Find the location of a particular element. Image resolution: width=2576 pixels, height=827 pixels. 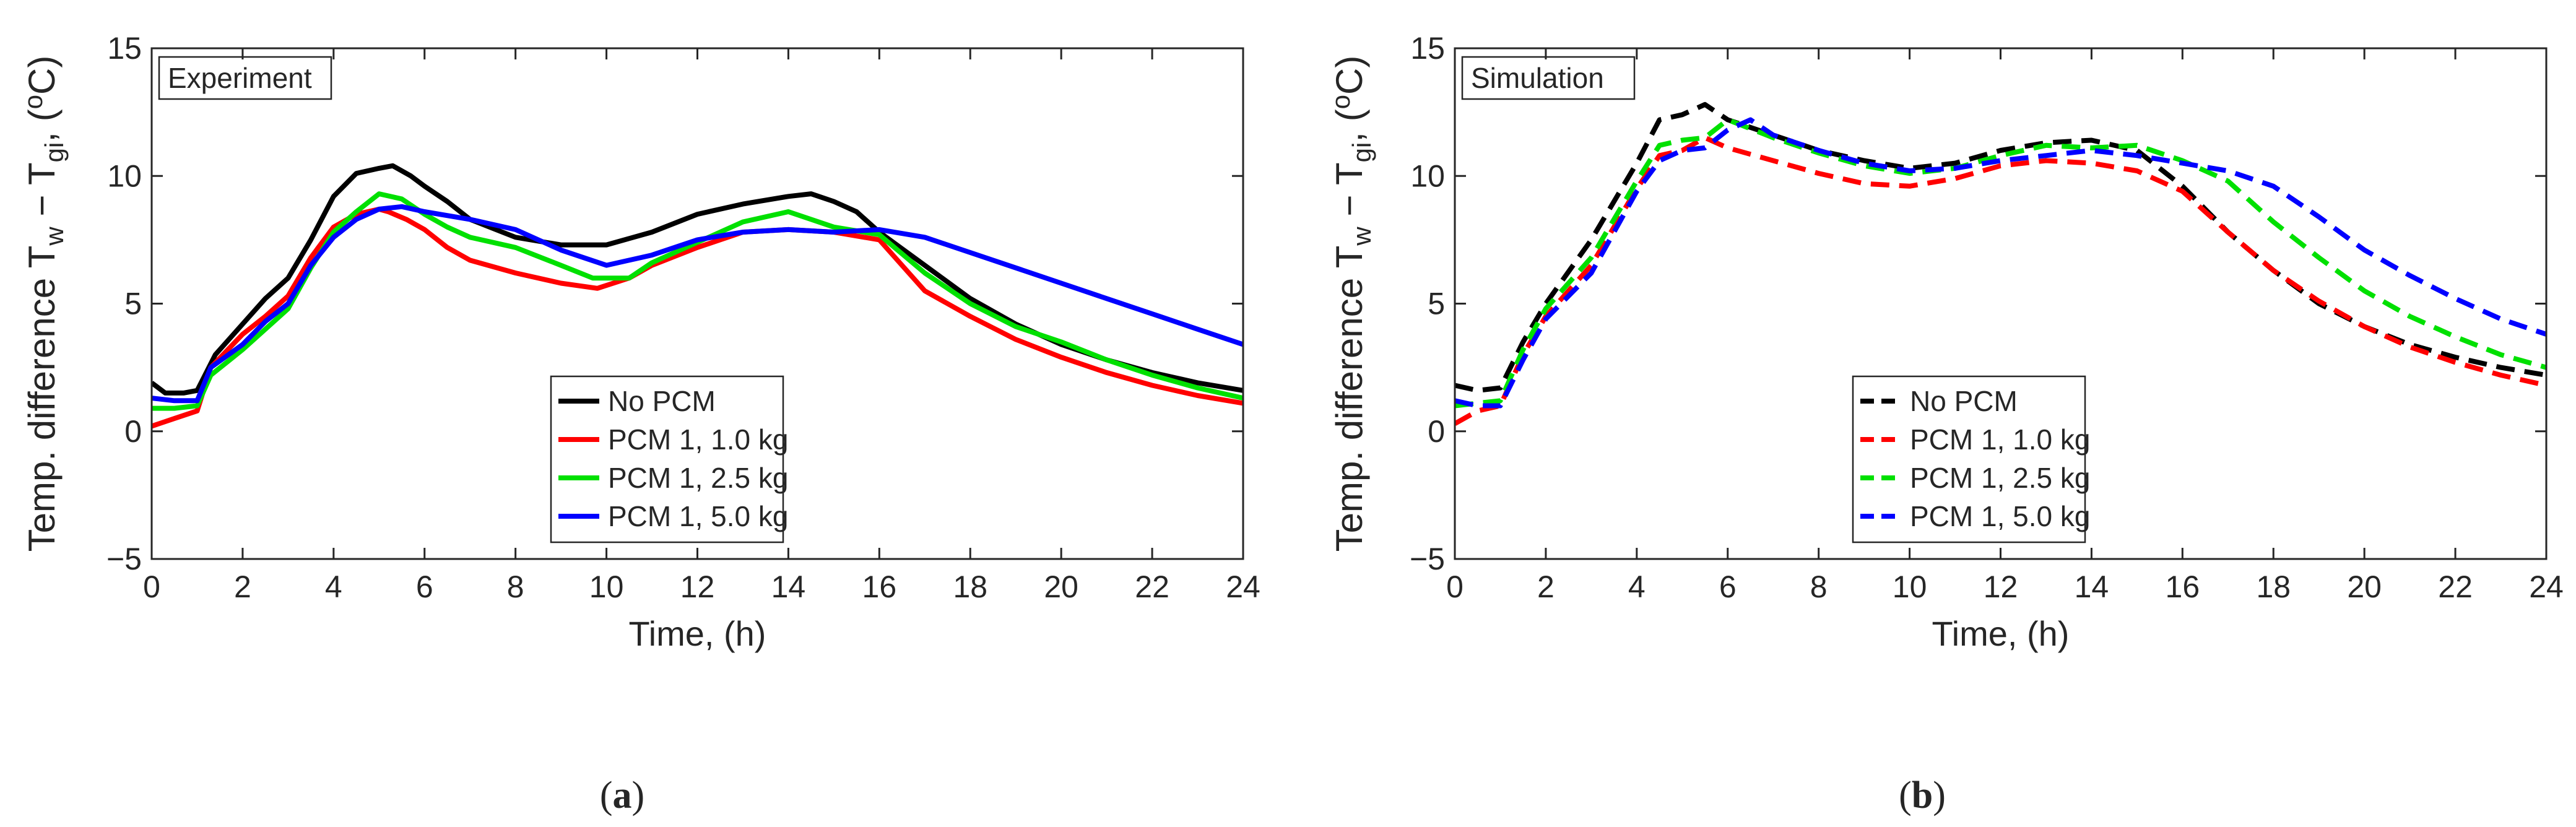

chart-0-x-tick-label-10: 20 is located at coordinates (1061, 586).